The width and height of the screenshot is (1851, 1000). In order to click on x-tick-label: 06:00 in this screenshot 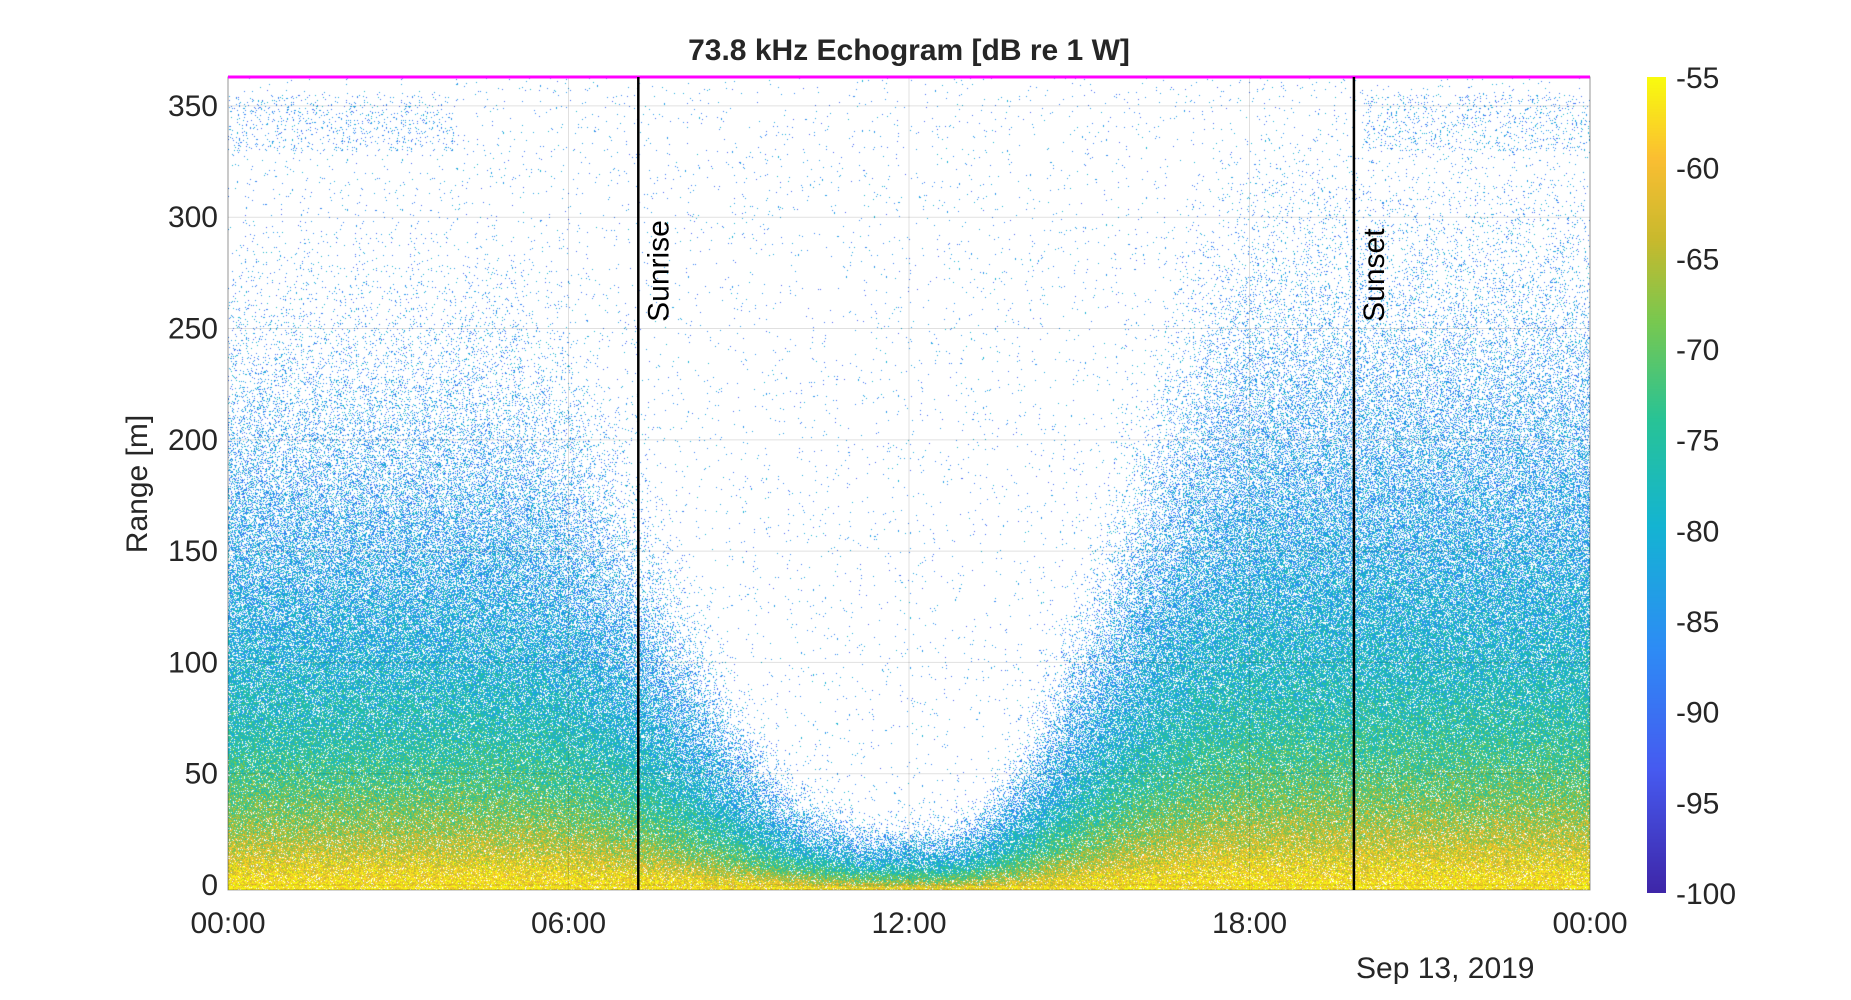, I will do `click(568, 923)`.